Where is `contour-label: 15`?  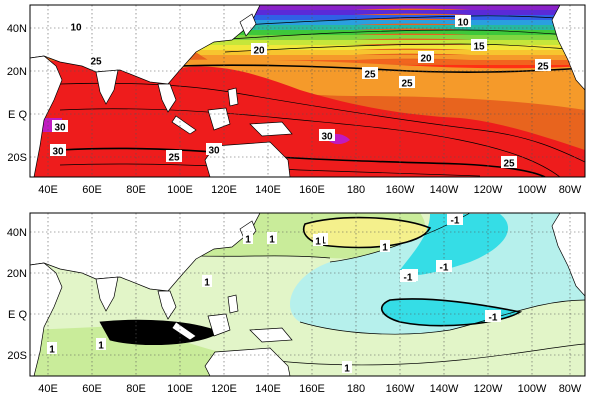 contour-label: 15 is located at coordinates (479, 47).